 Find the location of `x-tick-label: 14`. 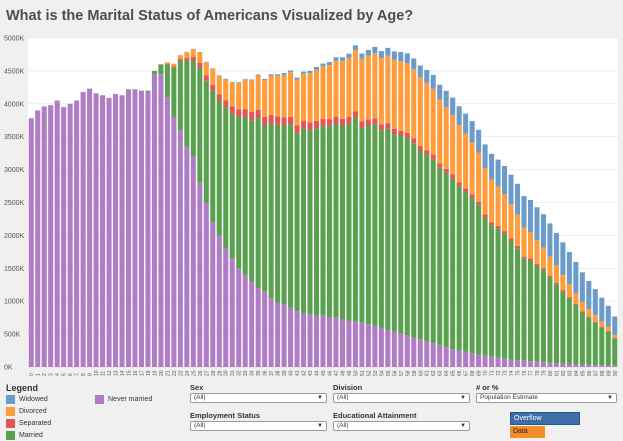

x-tick-label: 14 is located at coordinates (123, 373).